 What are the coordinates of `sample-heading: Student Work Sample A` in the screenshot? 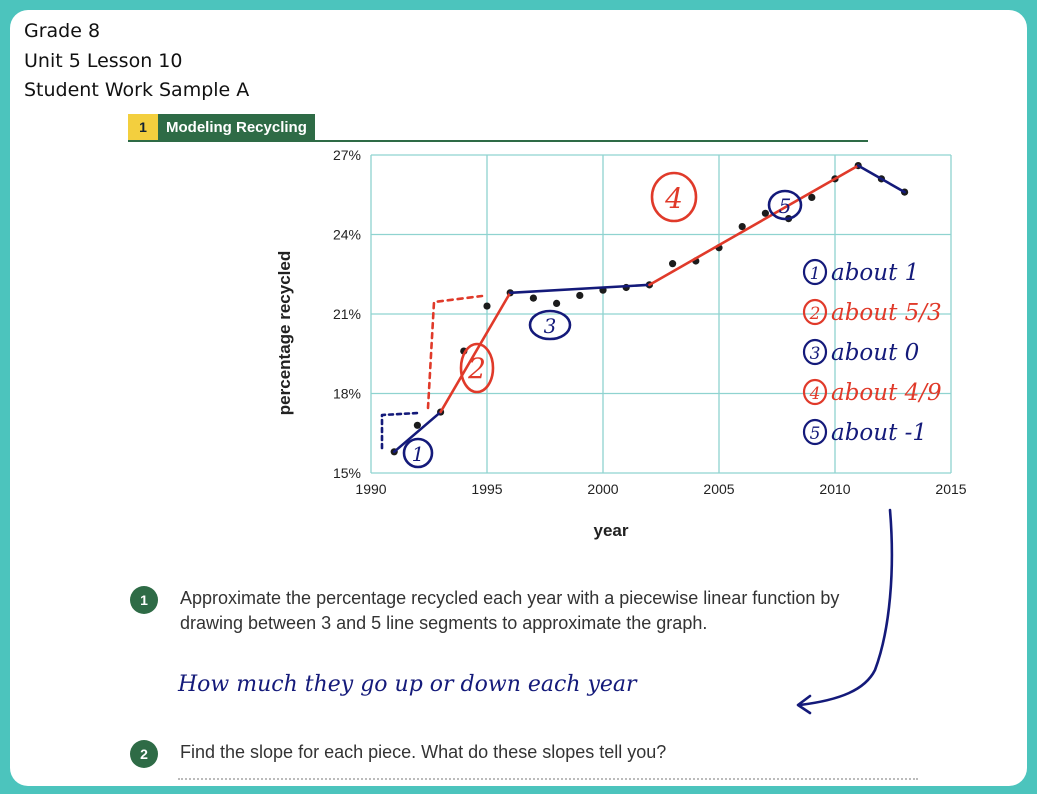 It's located at (137, 90).